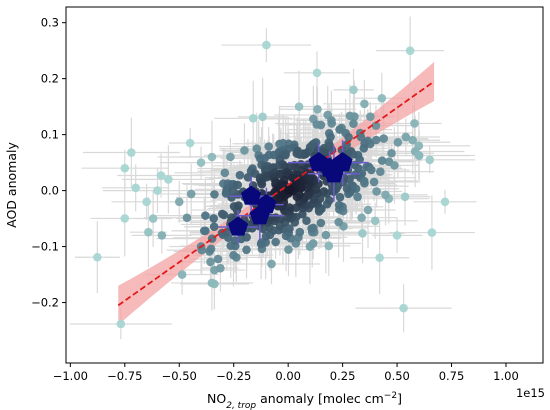  What do you see at coordinates (452, 376) in the screenshot?
I see `x-tick-label: 0.75` at bounding box center [452, 376].